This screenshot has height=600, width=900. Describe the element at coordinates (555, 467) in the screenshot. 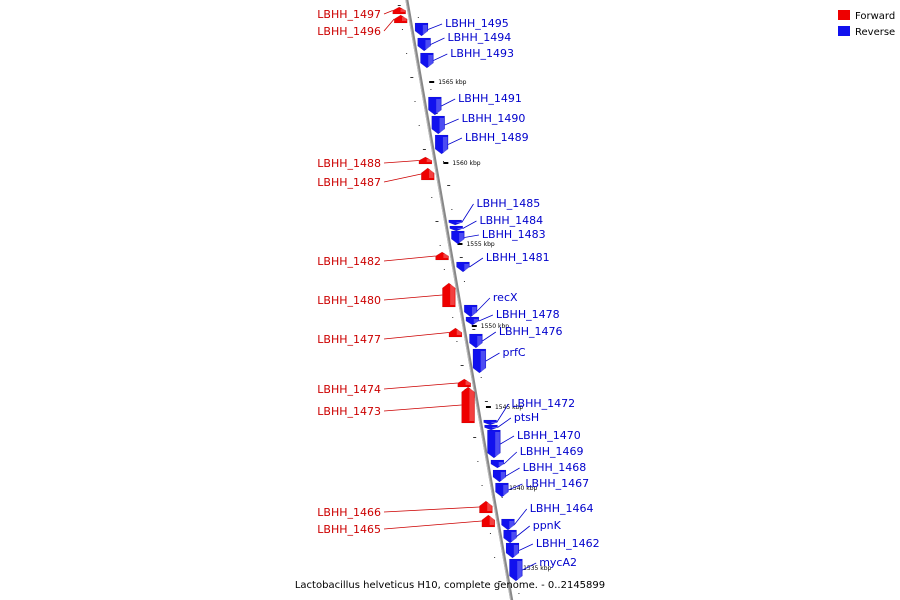

I see `reverse-gene-label: LBHH_1468` at that location.